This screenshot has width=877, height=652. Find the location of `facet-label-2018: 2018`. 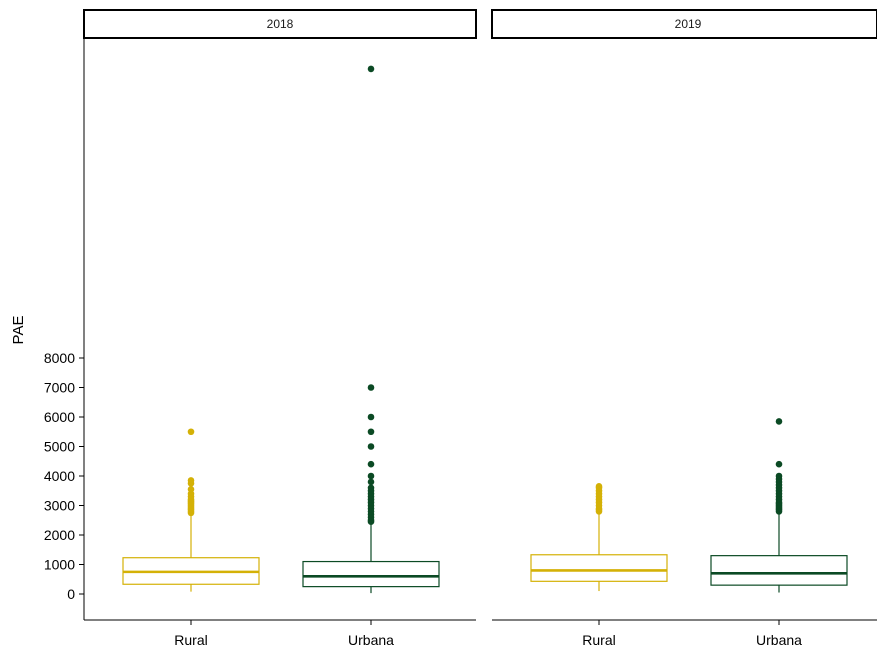

facet-label-2018: 2018 is located at coordinates (280, 24).